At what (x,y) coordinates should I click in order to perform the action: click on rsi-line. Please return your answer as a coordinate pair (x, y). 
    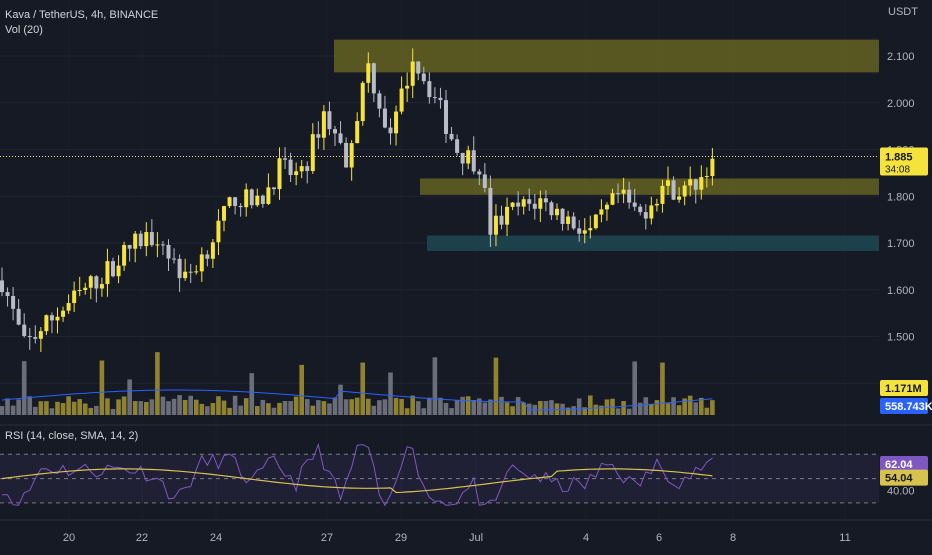
    Looking at the image, I should click on (357, 474).